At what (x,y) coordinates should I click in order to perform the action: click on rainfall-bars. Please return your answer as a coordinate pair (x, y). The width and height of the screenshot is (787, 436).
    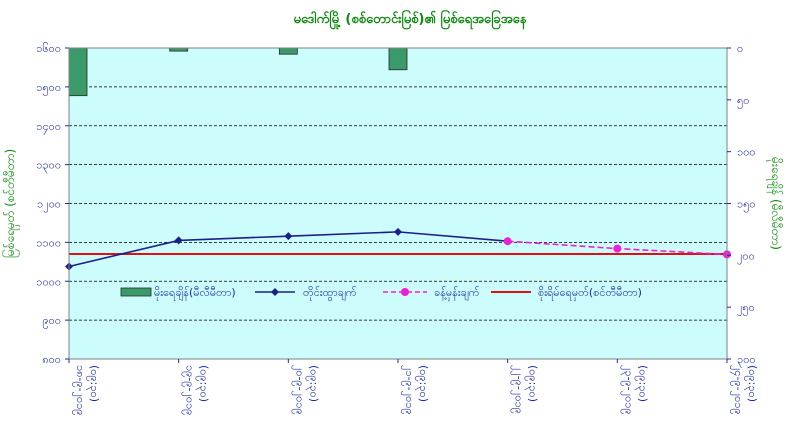
    Looking at the image, I should click on (238, 72).